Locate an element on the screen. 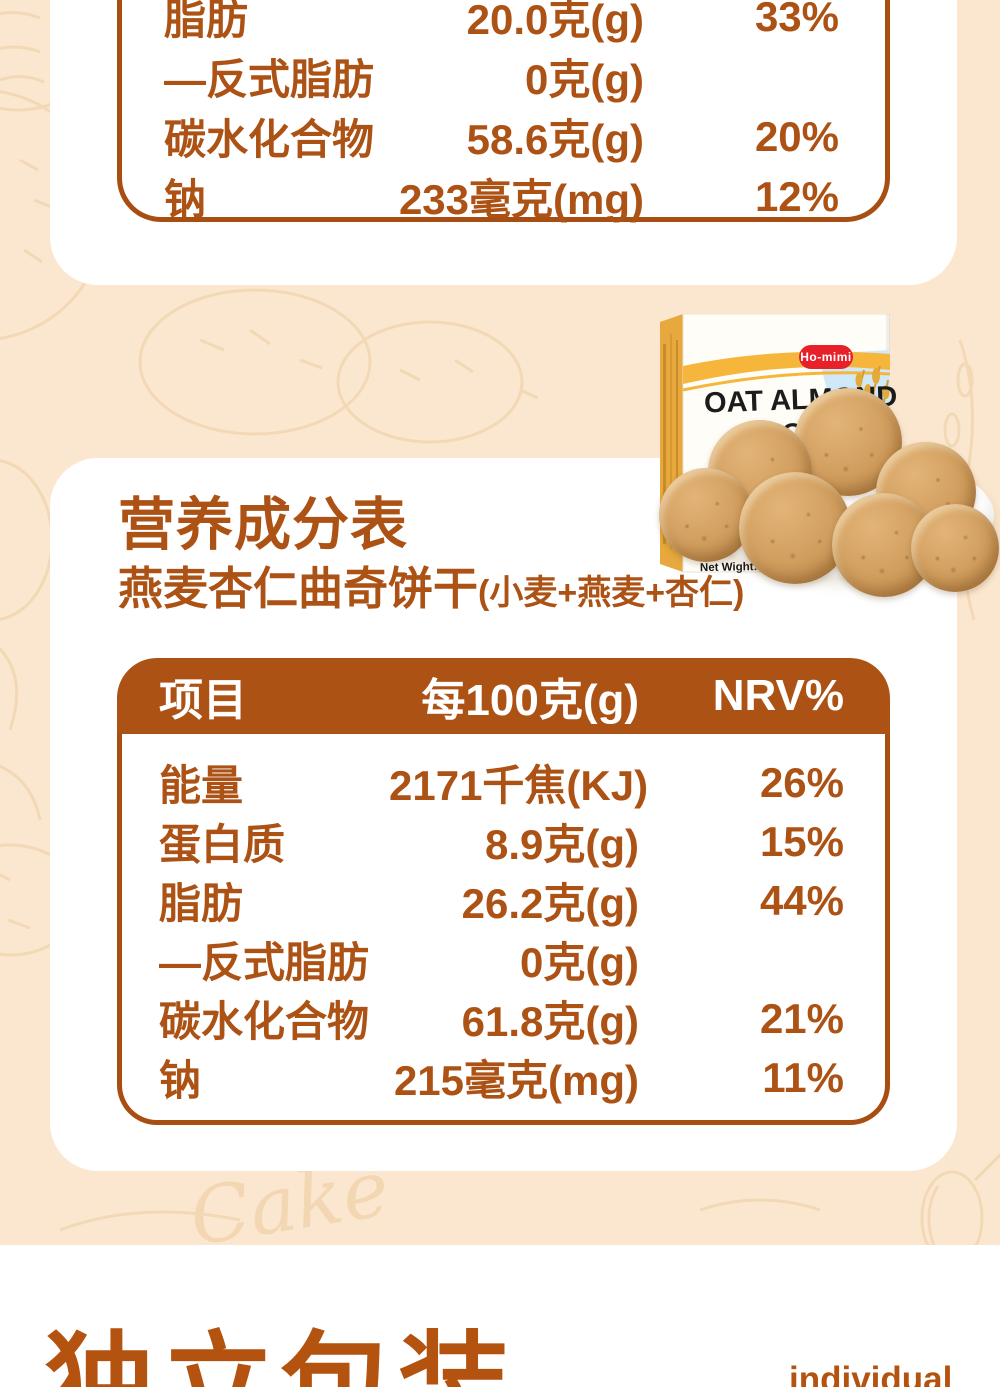 This screenshot has width=1000, height=1387. section-title: 营养成分表 is located at coordinates (263, 525).